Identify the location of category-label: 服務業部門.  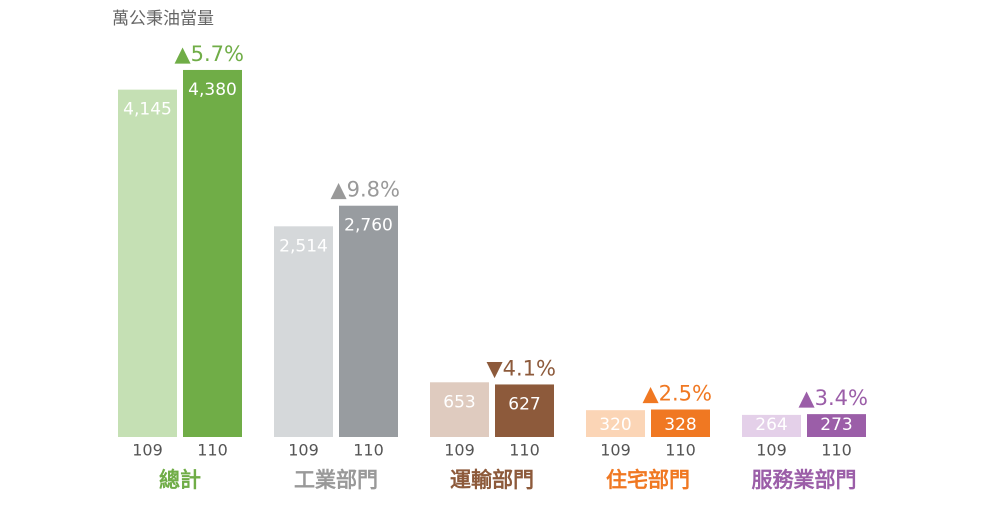
(804, 480).